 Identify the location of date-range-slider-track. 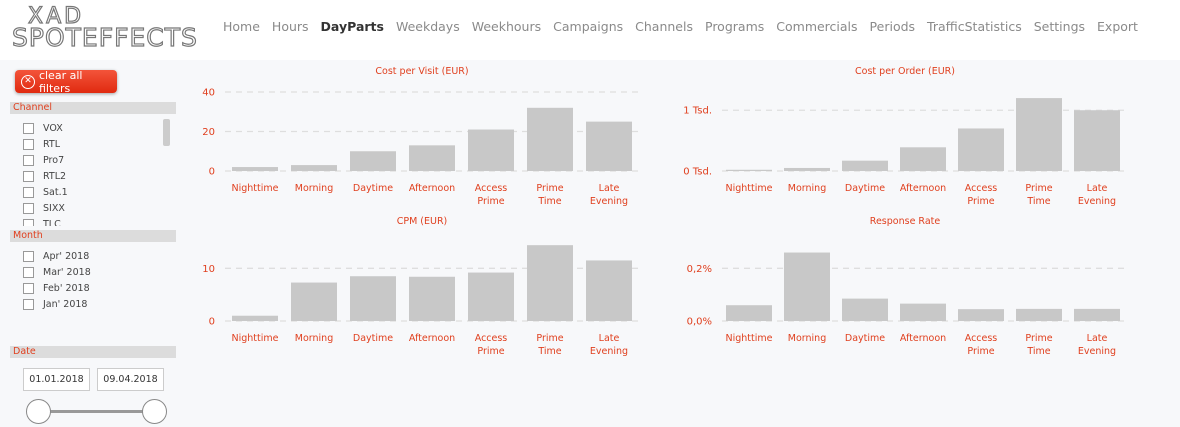
(96, 411).